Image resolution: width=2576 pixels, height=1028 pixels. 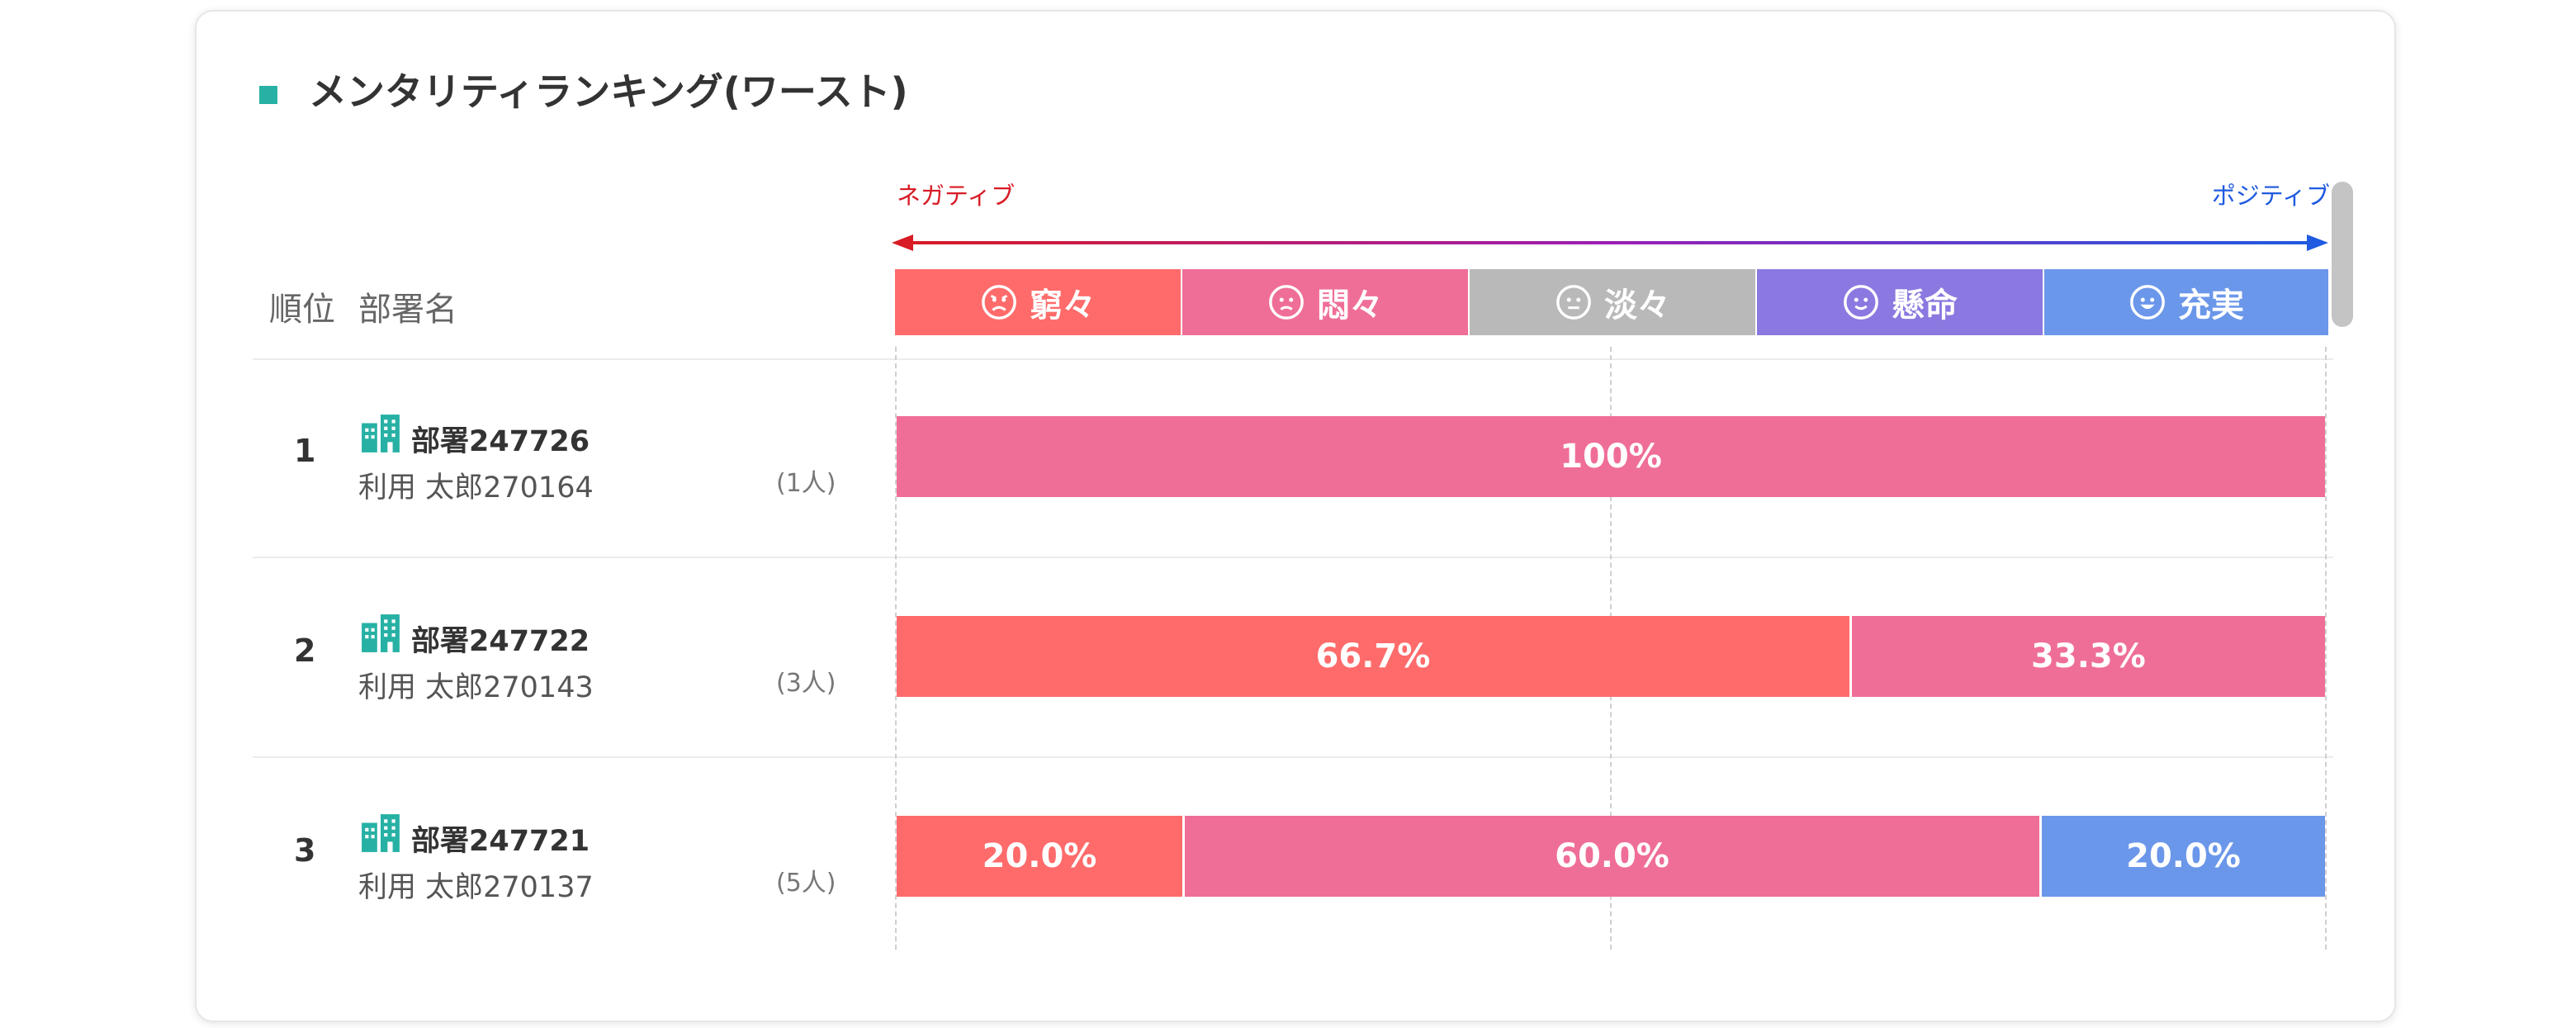 I want to click on member-count: (1人), so click(x=806, y=483).